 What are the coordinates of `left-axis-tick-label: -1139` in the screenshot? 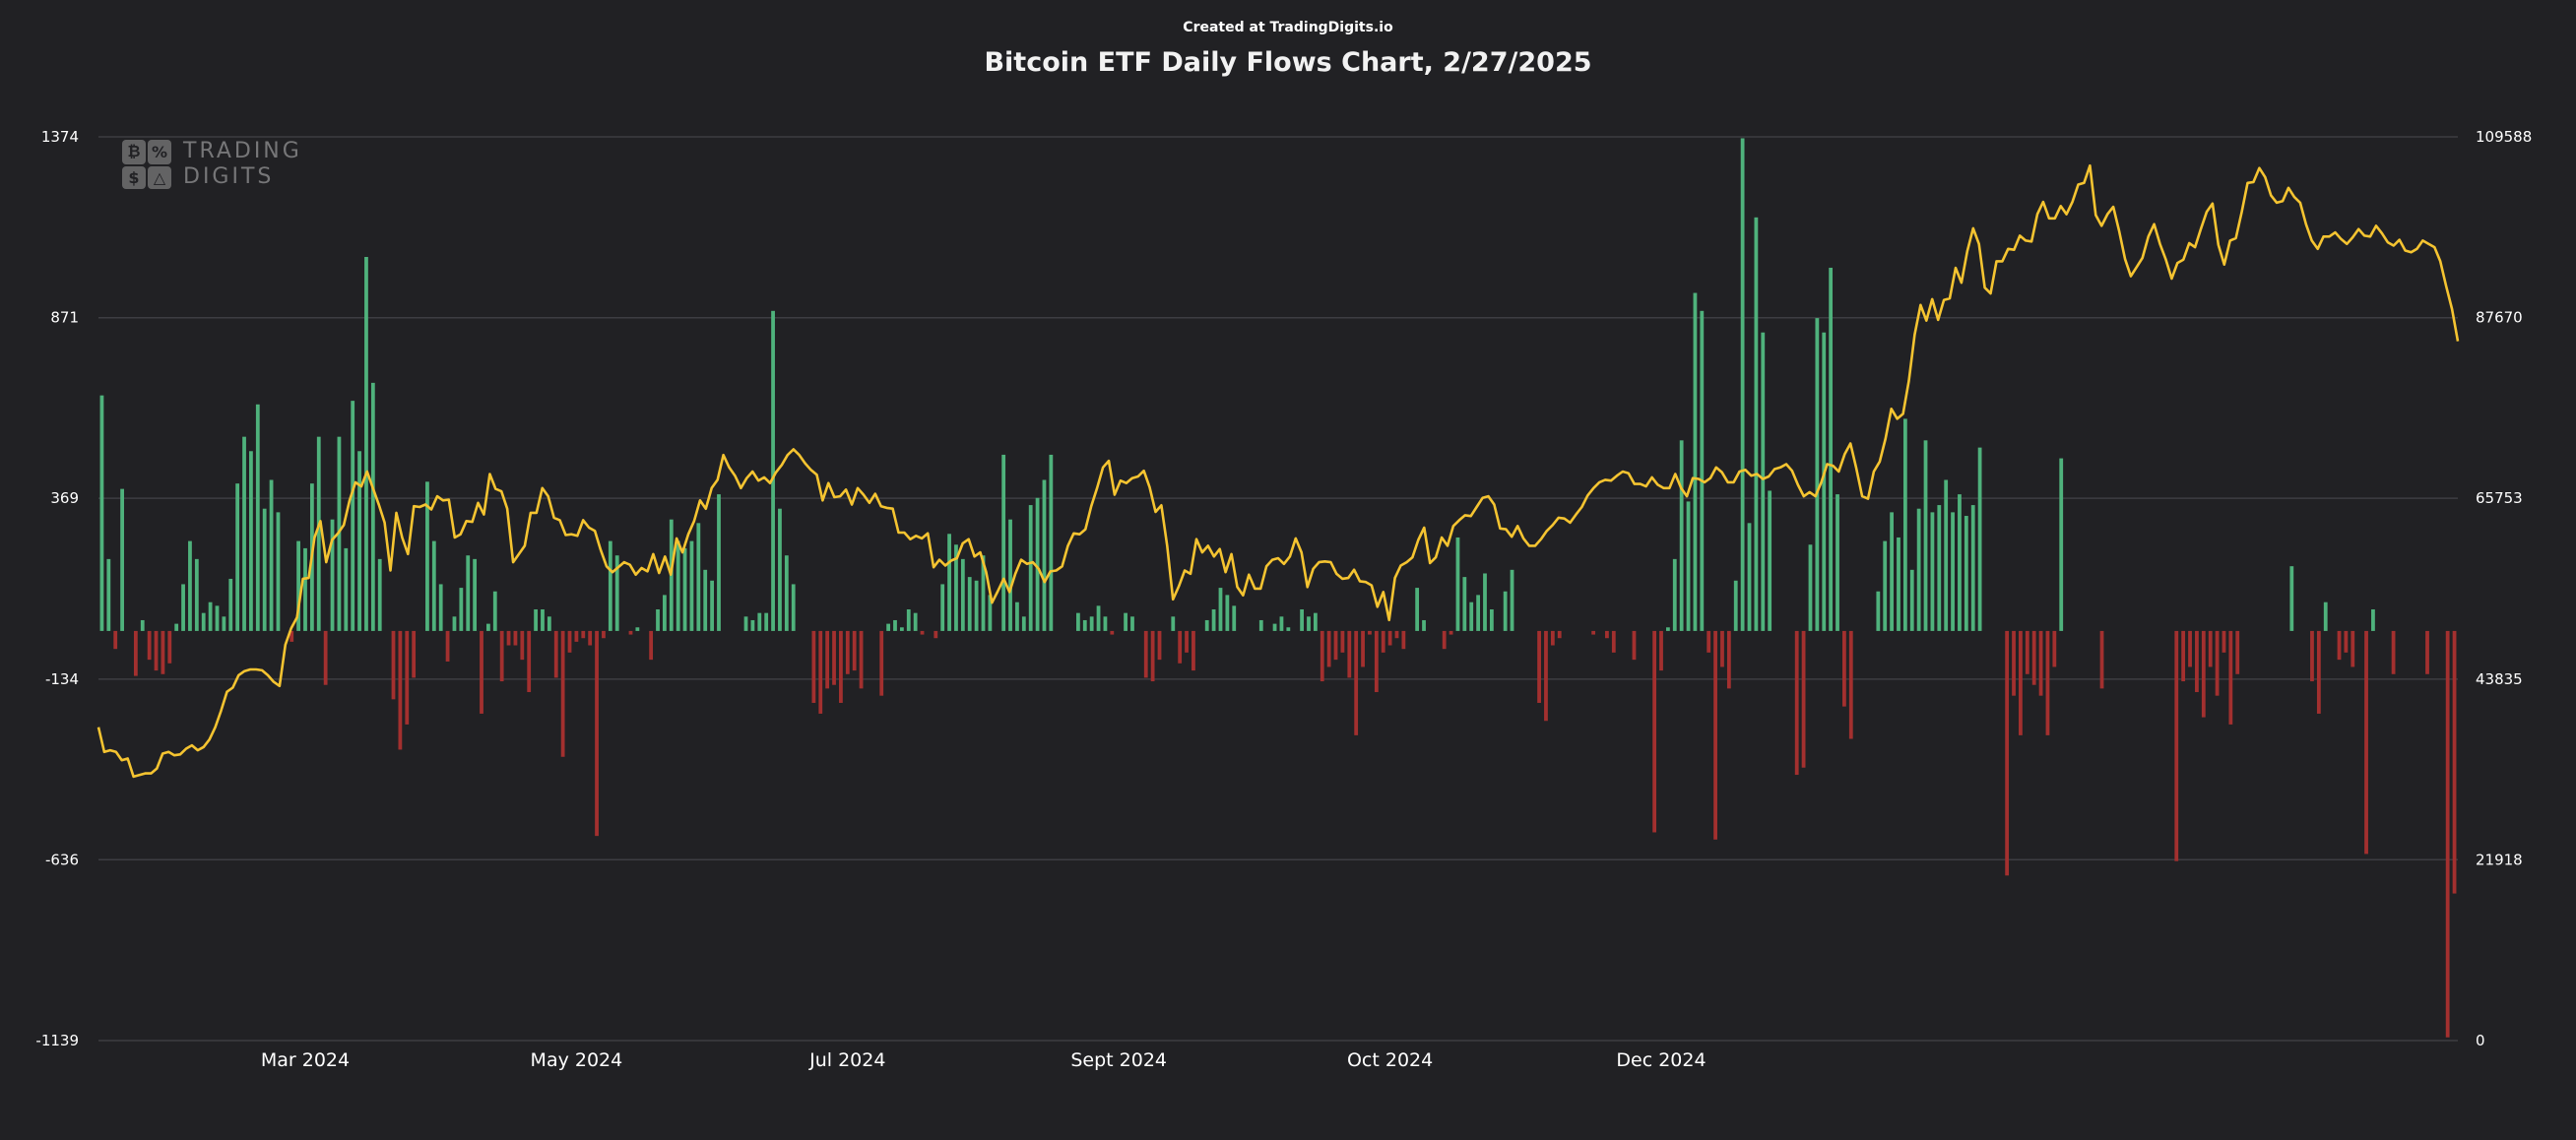 It's located at (57, 1040).